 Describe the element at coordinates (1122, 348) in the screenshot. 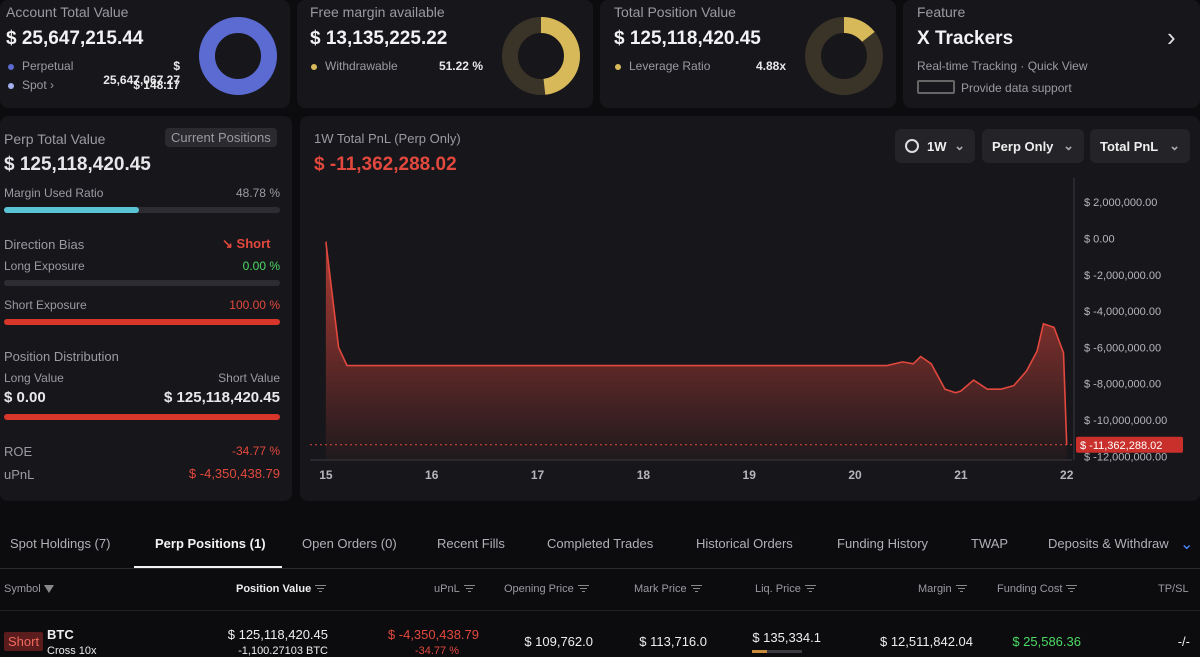

I see `y-tick-label: $ -6,000,000.00` at that location.